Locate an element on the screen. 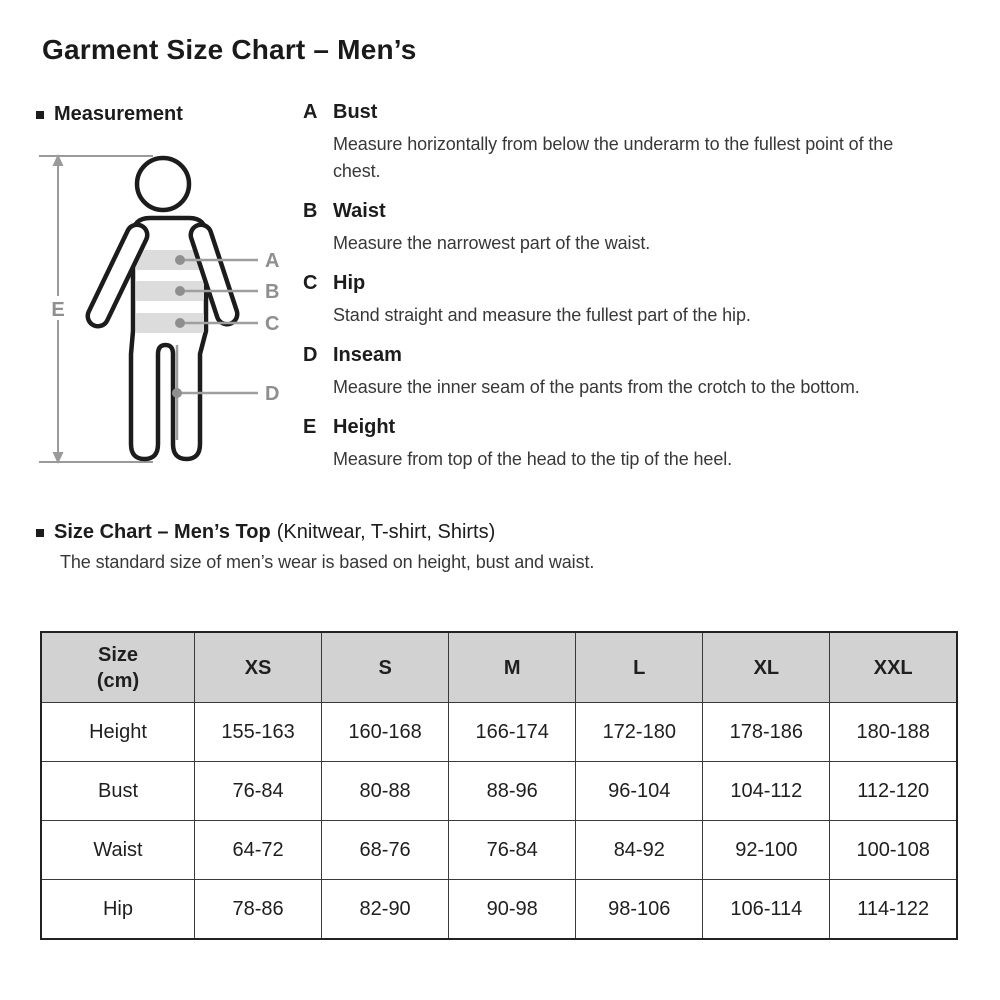 The width and height of the screenshot is (1000, 1000). table-cell: 96-104 is located at coordinates (639, 791).